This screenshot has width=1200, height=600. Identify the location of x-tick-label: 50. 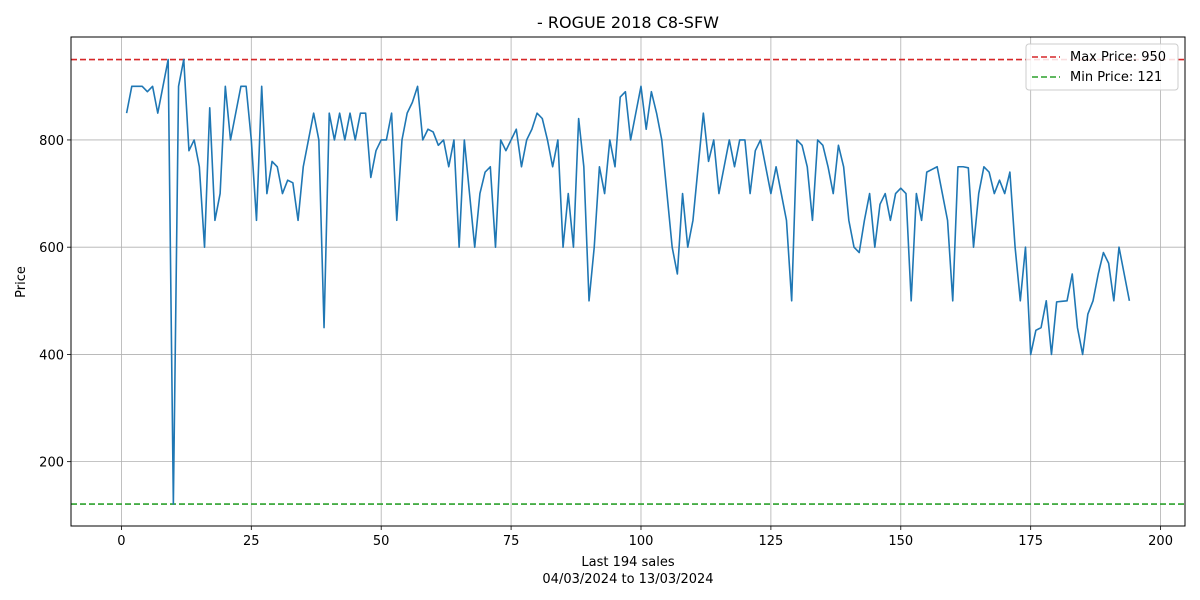
(381, 541).